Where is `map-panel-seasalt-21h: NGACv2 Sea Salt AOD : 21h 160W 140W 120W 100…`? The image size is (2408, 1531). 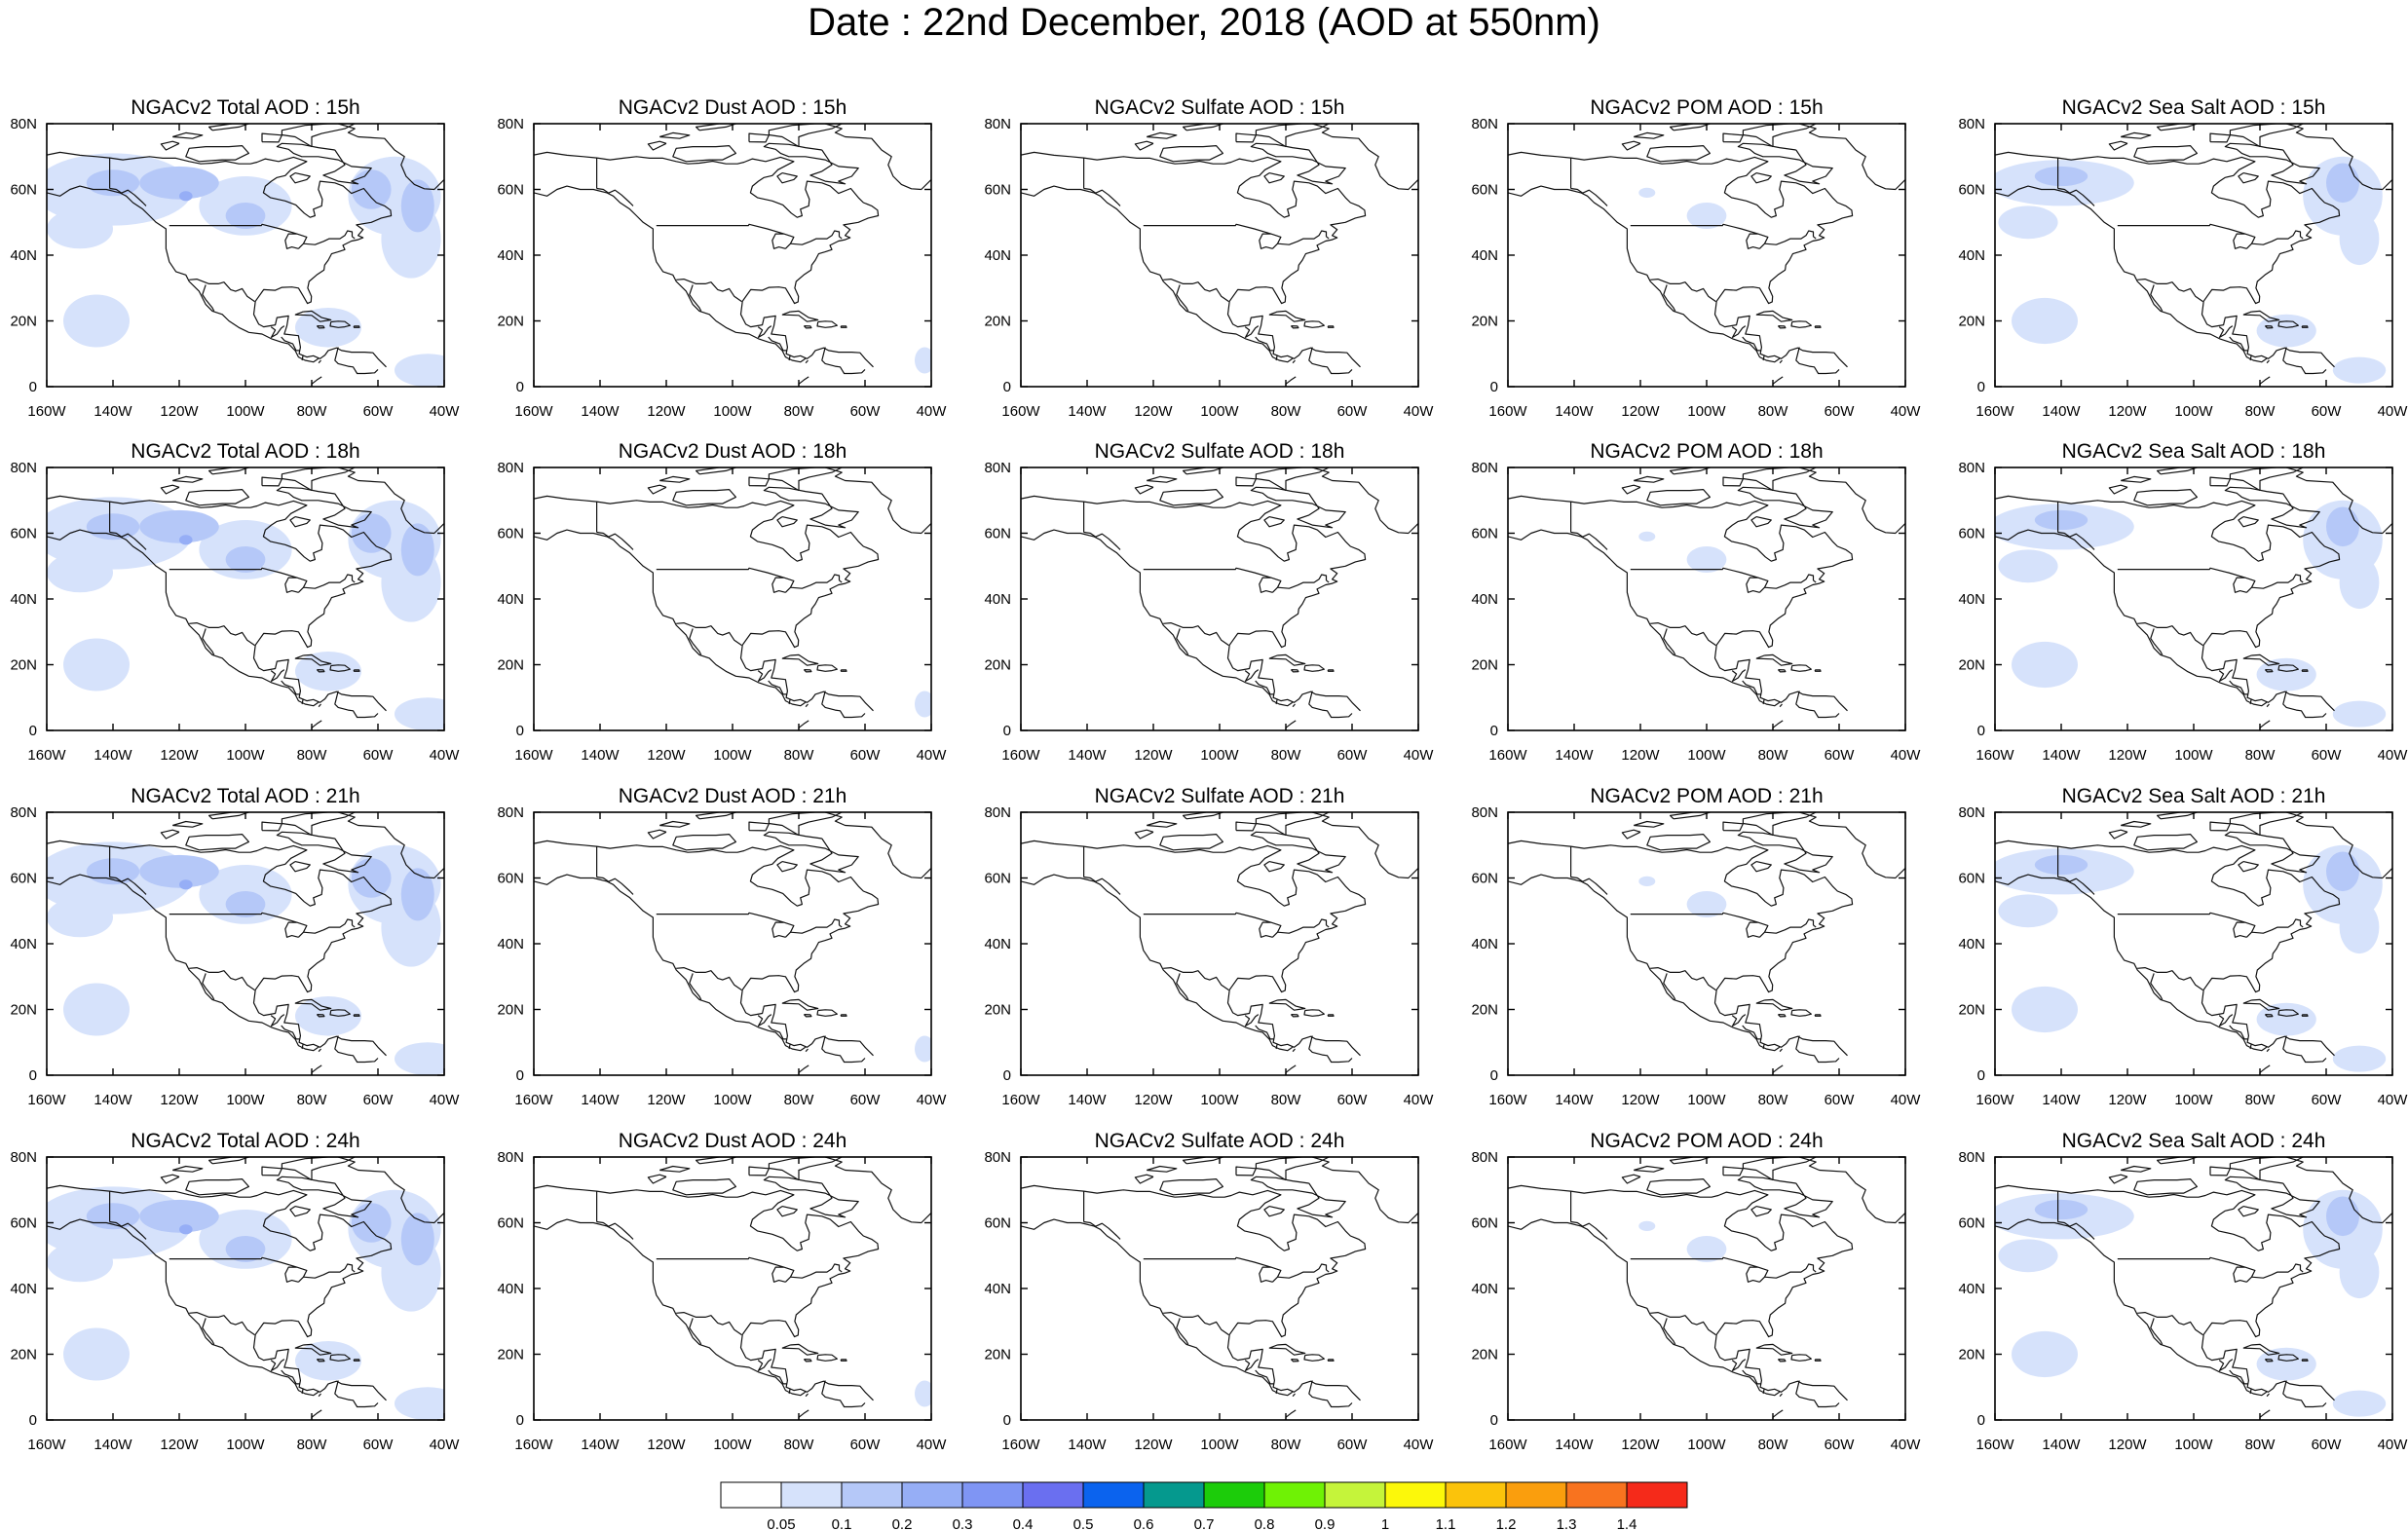
map-panel-seasalt-21h: NGACv2 Sea Salt AOD : 21h 160W 140W 120W 100… is located at coordinates (2183, 946).